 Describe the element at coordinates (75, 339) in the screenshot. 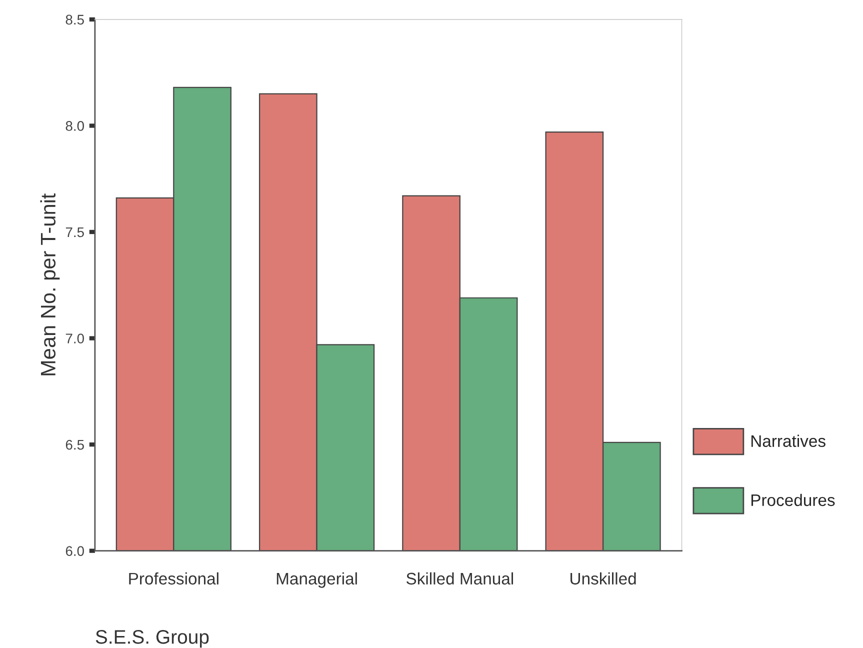

I see `y-tick-label: 7.0` at that location.